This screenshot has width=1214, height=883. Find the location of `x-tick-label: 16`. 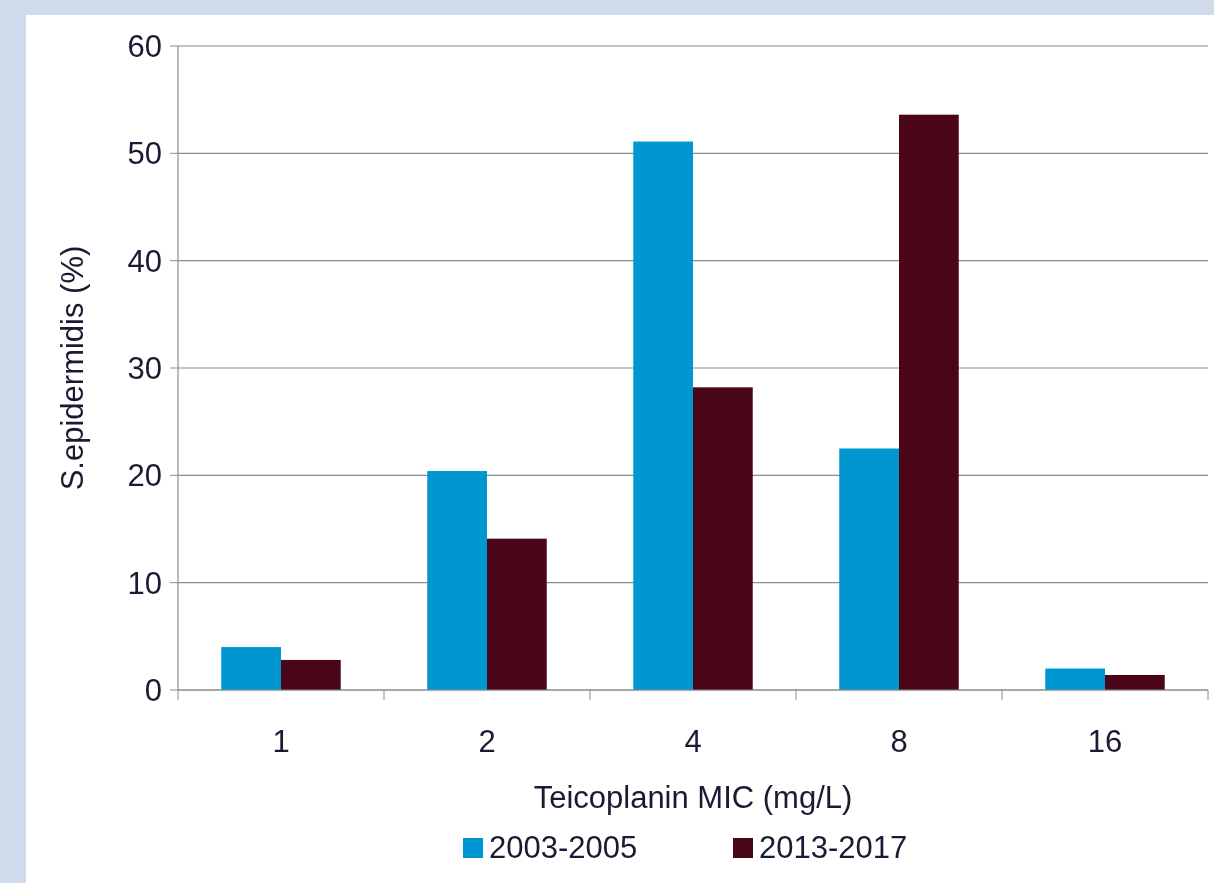

x-tick-label: 16 is located at coordinates (1105, 741).